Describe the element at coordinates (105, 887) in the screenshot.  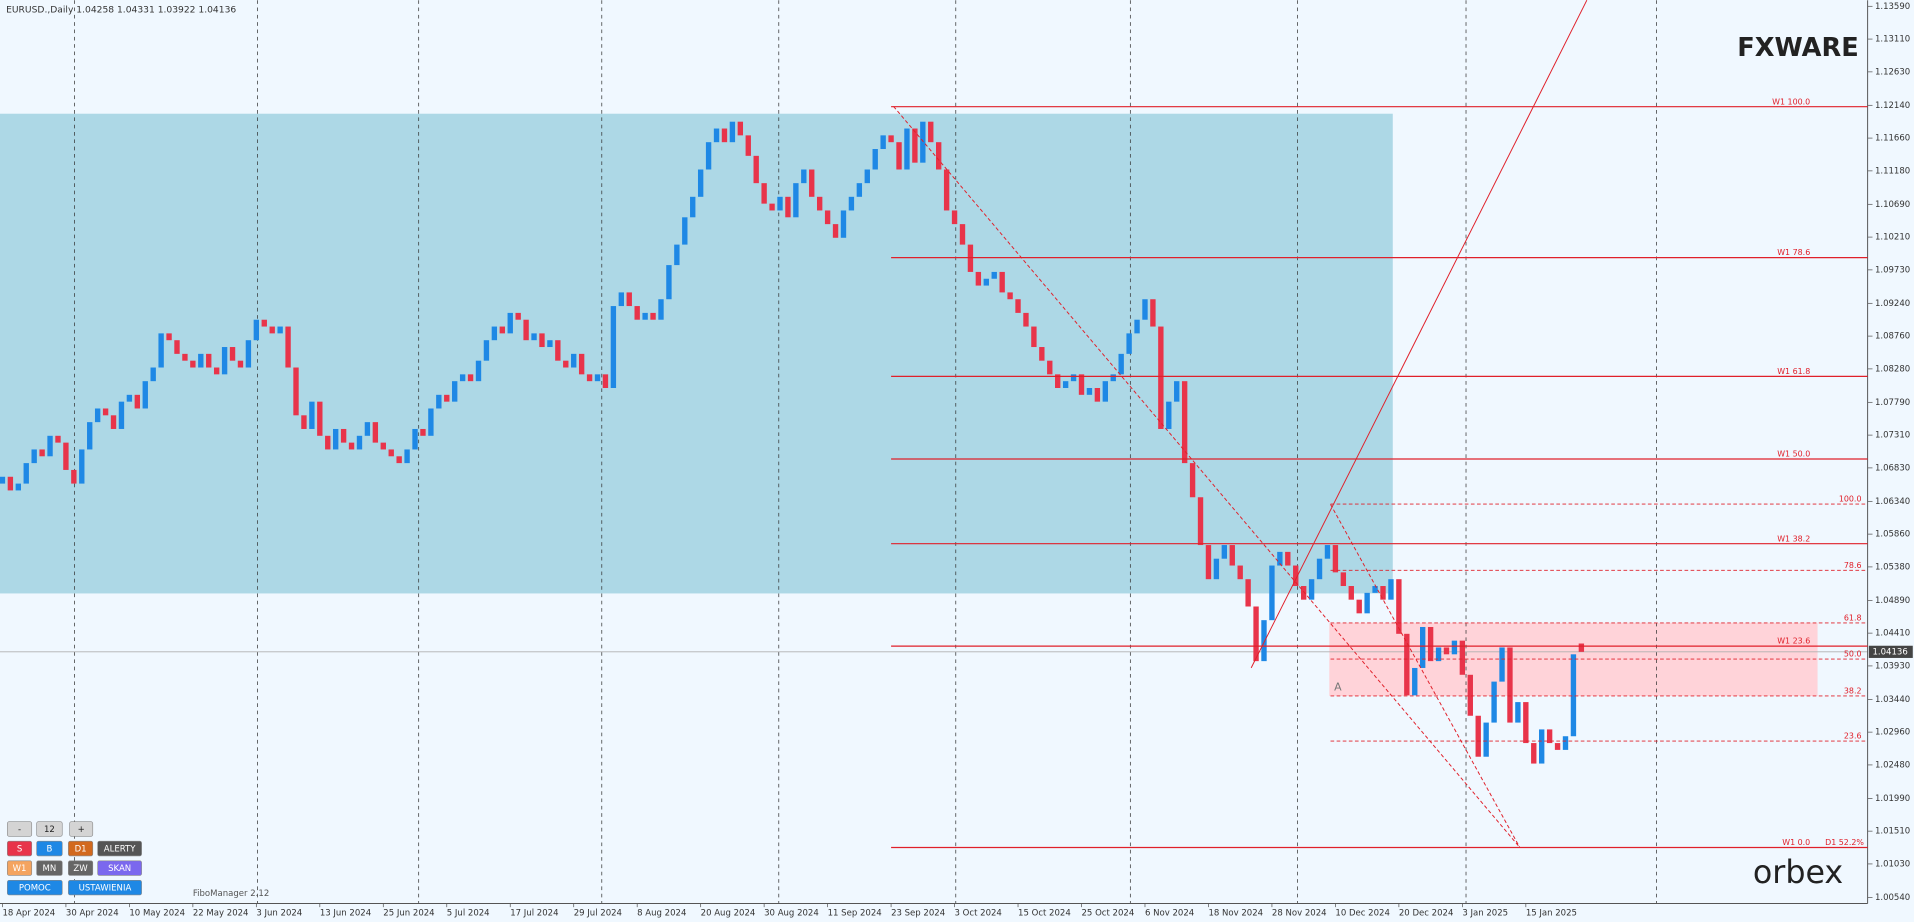
I see `button: USTAWIENIA` at that location.